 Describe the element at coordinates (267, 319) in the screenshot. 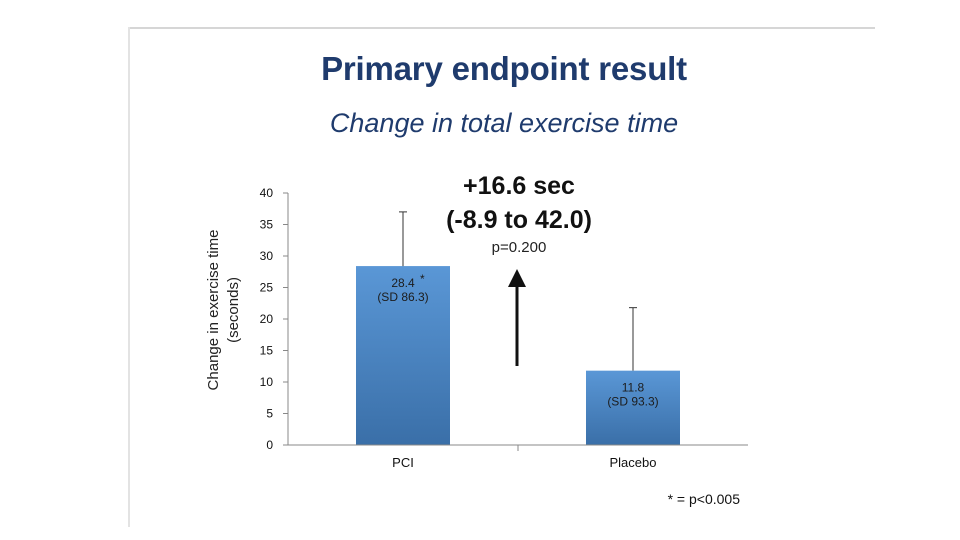

I see `y-tick-label: 20` at that location.